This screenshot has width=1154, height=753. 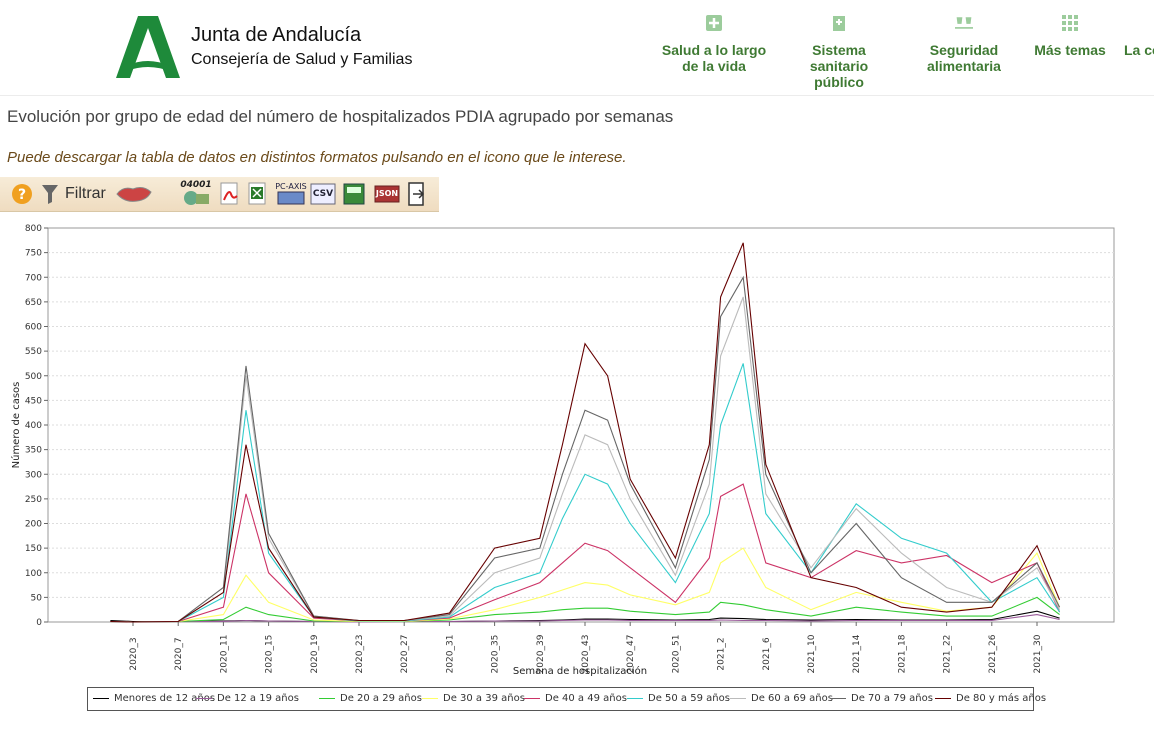 I want to click on plus-box-icon, so click(x=714, y=23).